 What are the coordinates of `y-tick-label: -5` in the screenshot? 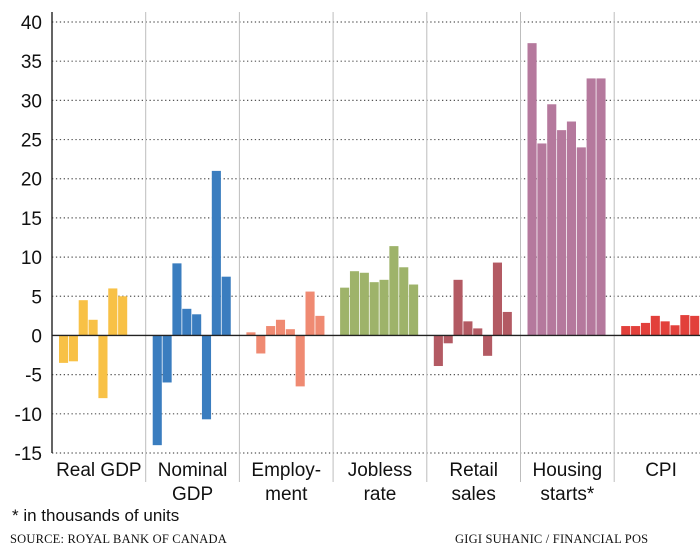 It's located at (33, 376).